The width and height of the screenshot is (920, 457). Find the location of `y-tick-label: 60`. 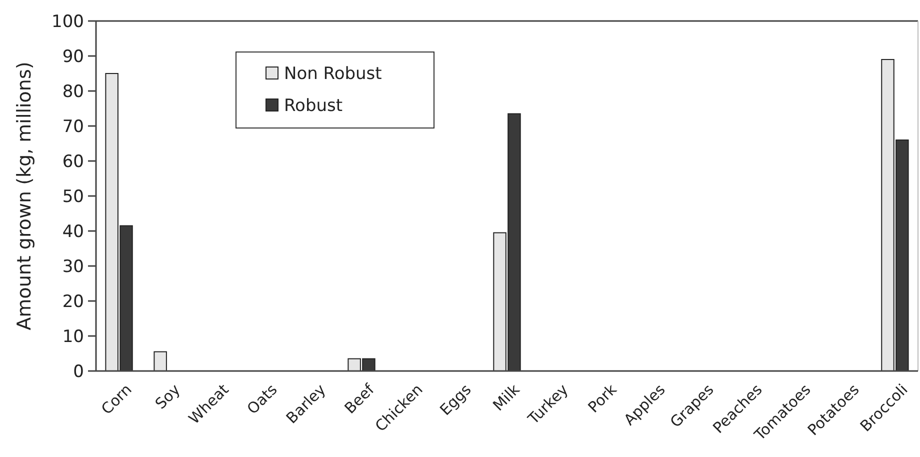

y-tick-label: 60 is located at coordinates (73, 162).